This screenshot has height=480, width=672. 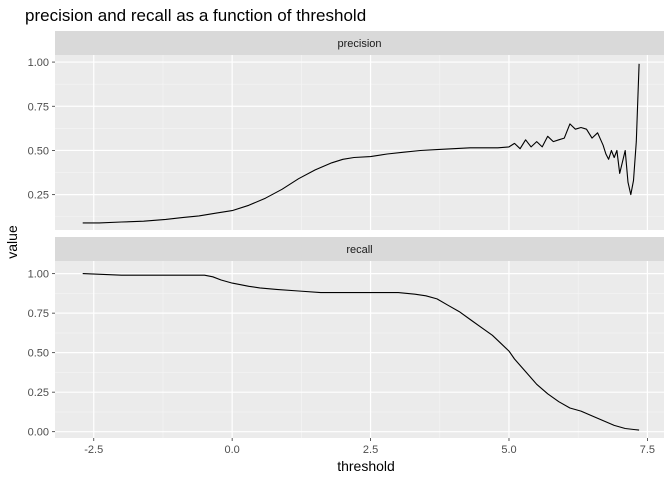 I want to click on x-tick-label: 7.5, so click(x=647, y=450).